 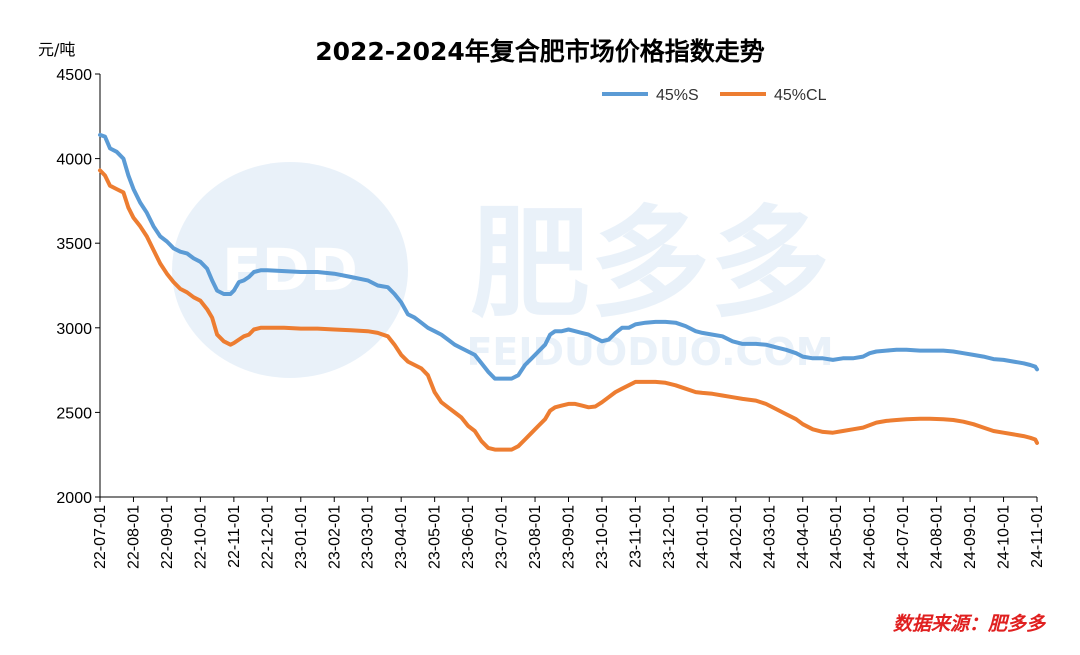 What do you see at coordinates (714, 95) in the screenshot?
I see `legend: 45%S 45%CL` at bounding box center [714, 95].